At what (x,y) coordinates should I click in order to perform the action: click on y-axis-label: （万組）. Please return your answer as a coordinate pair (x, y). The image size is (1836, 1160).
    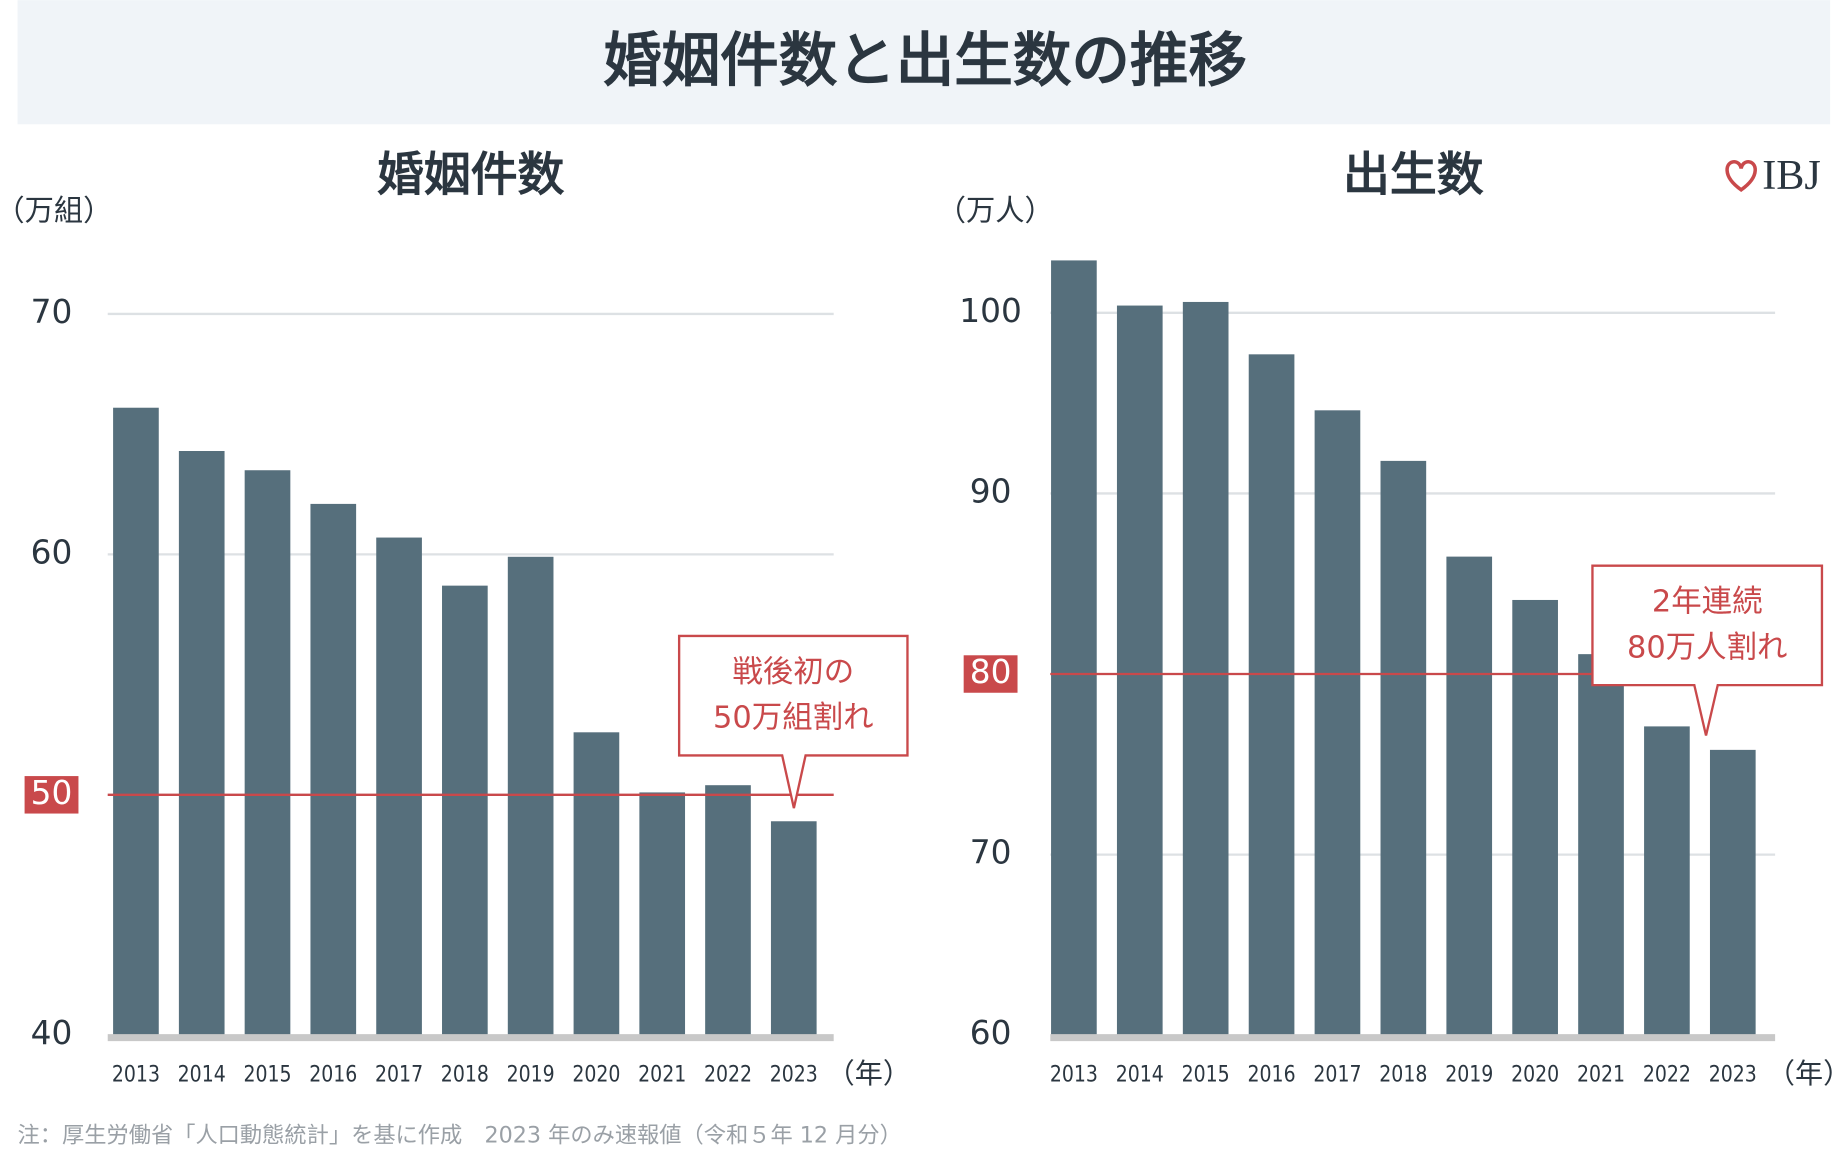
    Looking at the image, I should click on (56, 211).